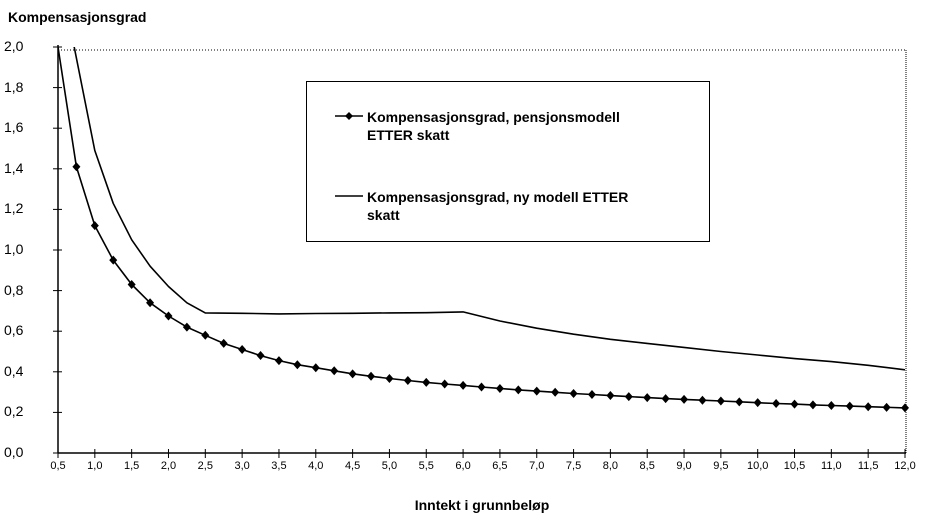  I want to click on x-tick-label: 3,5, so click(279, 466).